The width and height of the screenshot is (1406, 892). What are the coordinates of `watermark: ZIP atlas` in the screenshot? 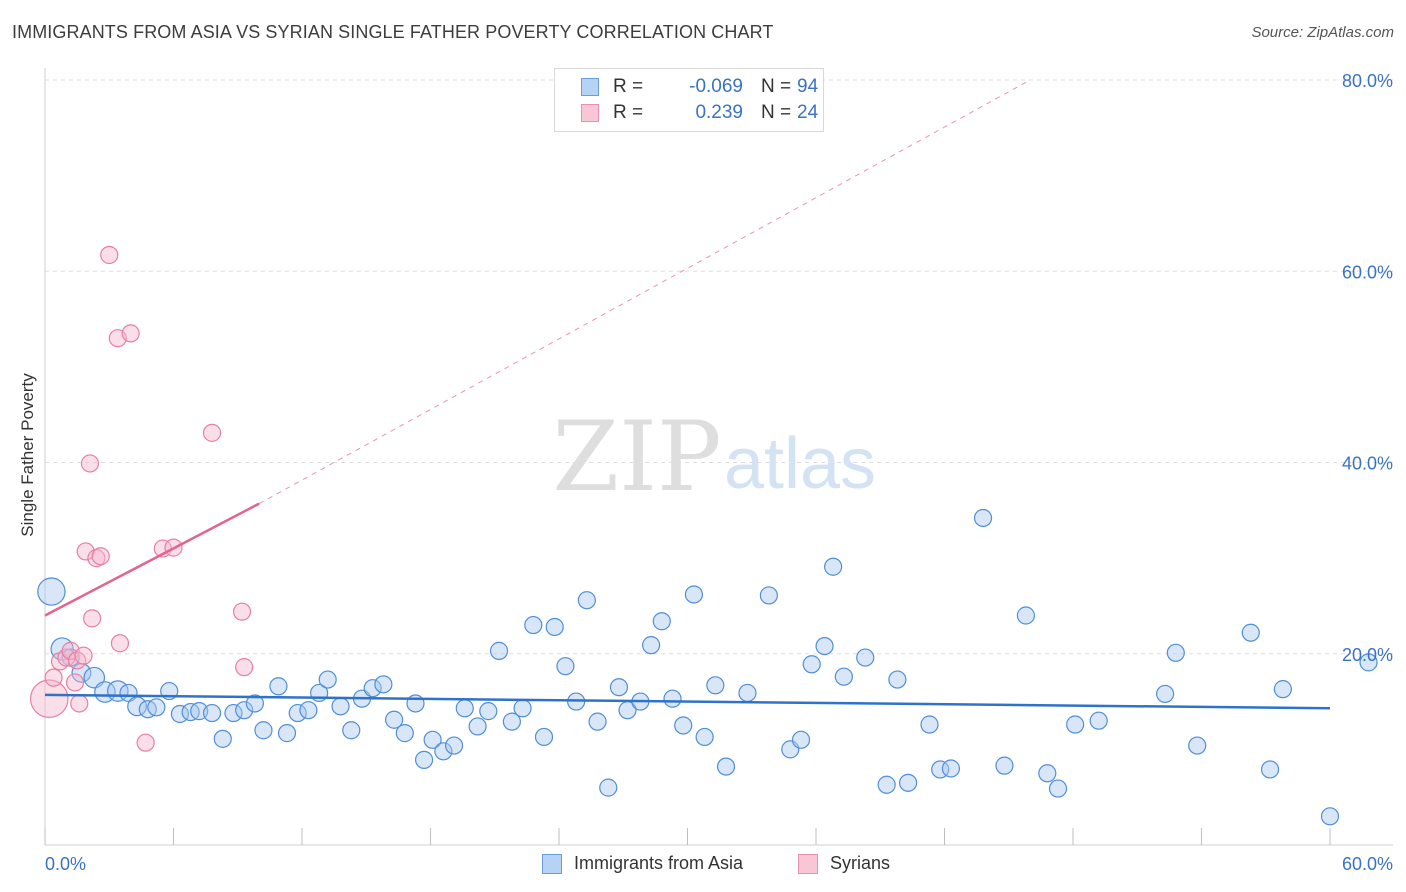 It's located at (714, 457).